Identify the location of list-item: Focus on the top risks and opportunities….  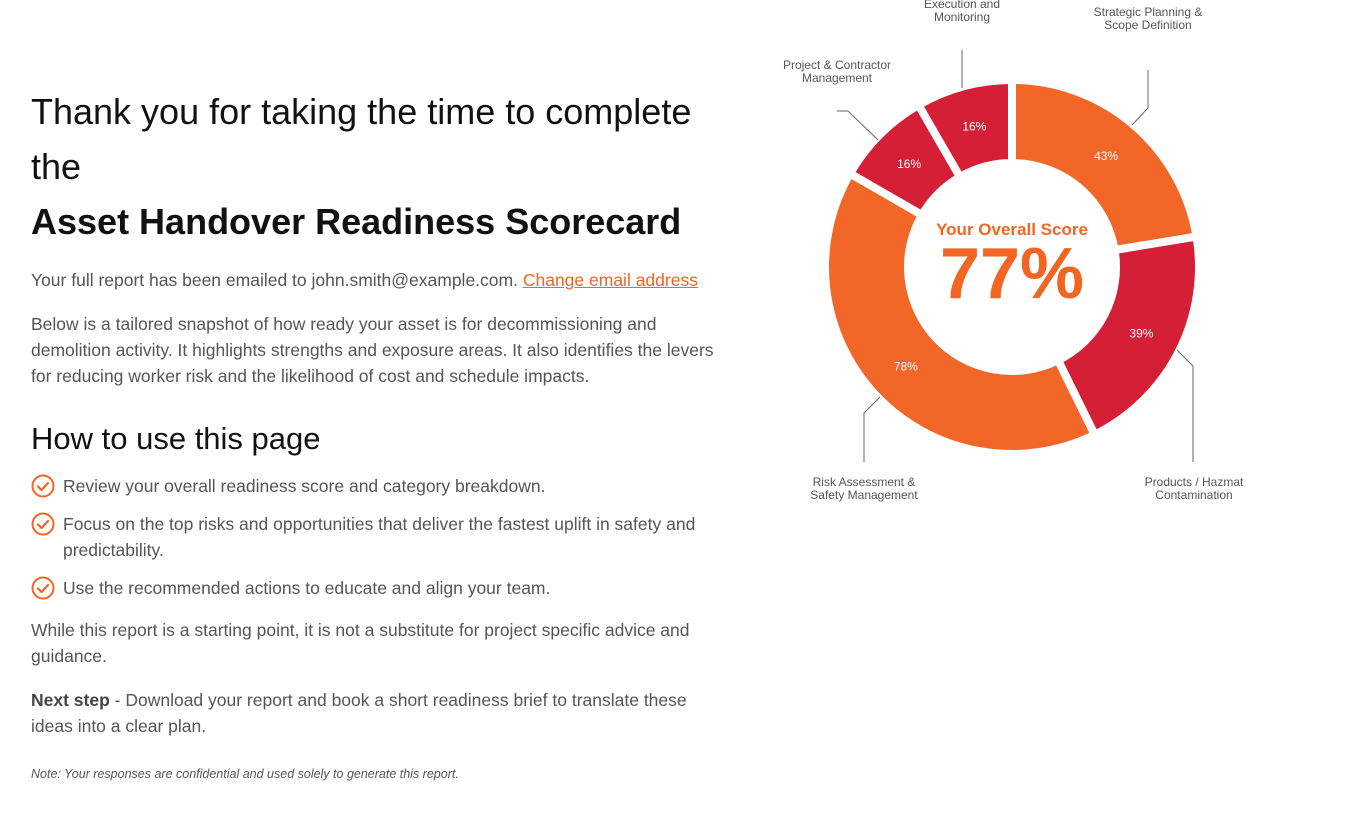
(376, 537).